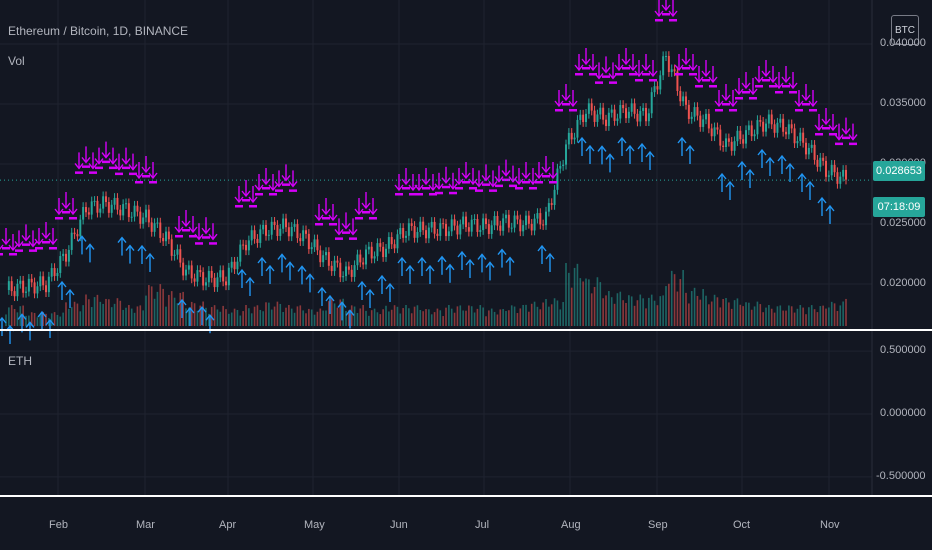 The width and height of the screenshot is (932, 550). Describe the element at coordinates (16, 61) in the screenshot. I see `volume-label: Vol` at that location.